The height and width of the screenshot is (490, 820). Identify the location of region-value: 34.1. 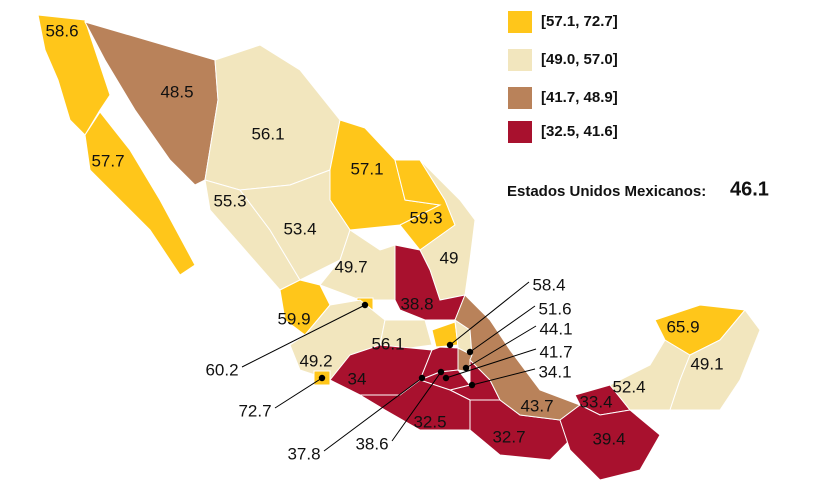
(554, 371).